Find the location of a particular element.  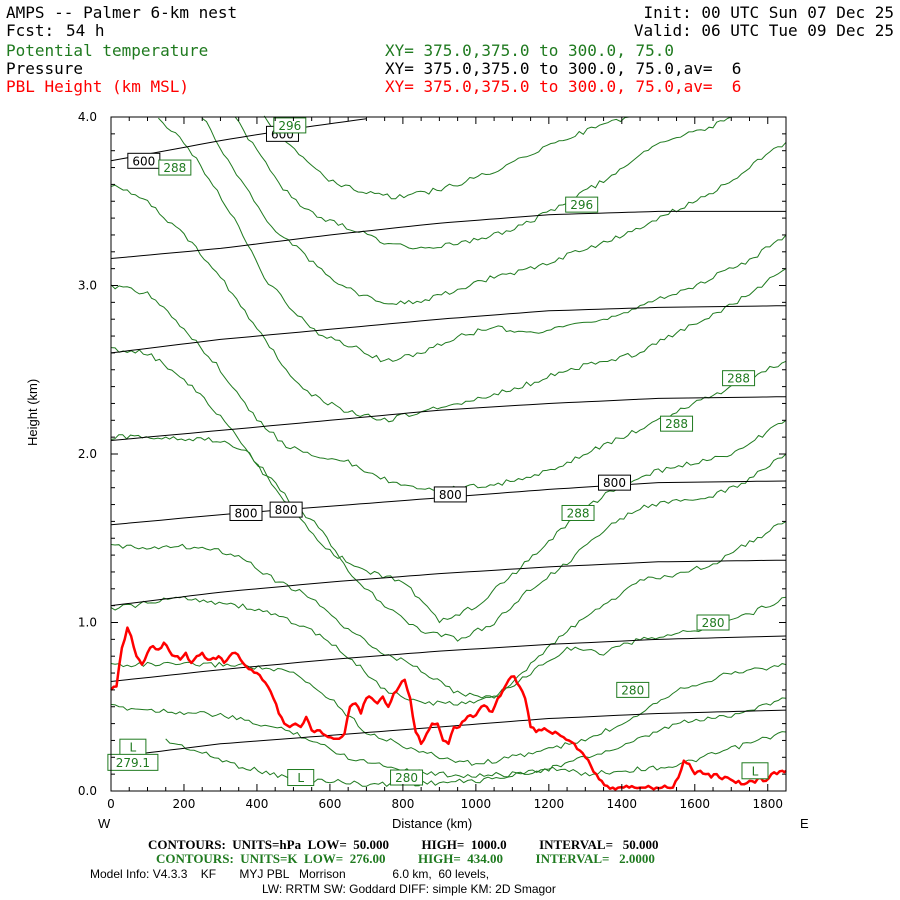

field-xy-theta: XY= 375.0,375.0 to 300.0, 75.0 is located at coordinates (529, 50).